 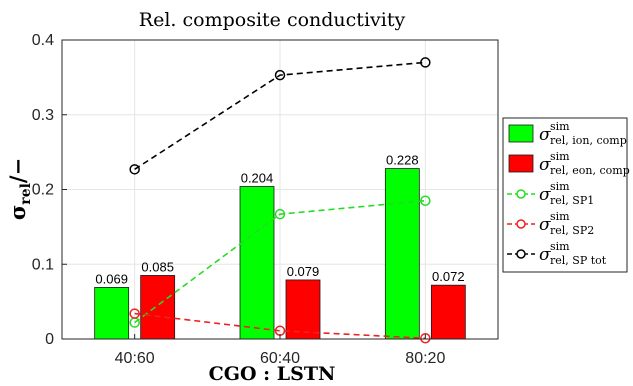 I want to click on legend-subscript: rel, SP1, so click(x=572, y=200).